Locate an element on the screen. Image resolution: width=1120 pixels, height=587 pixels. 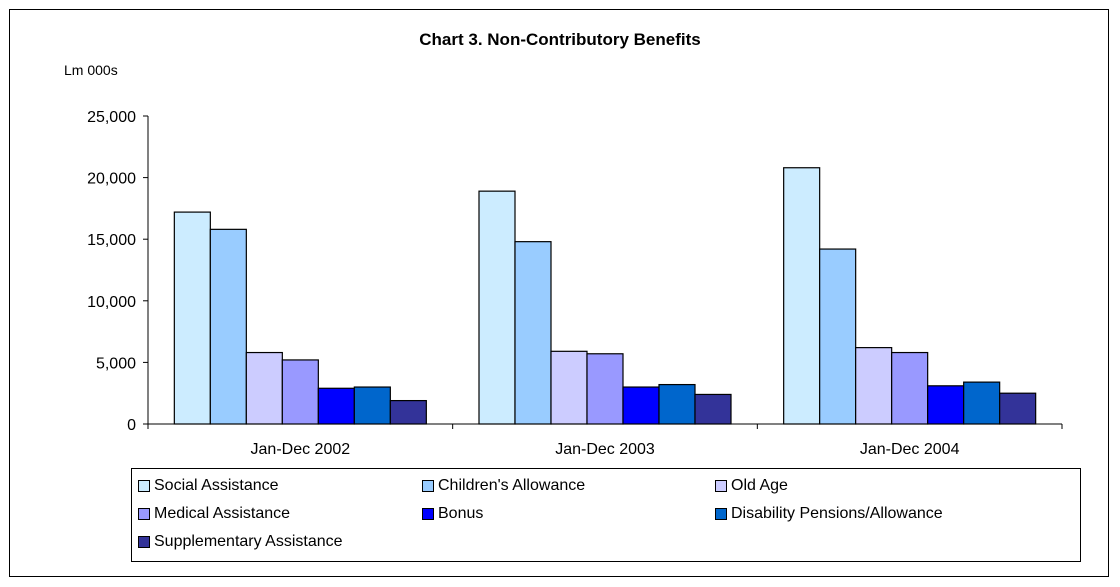
y-tick-label: 20,000 is located at coordinates (111, 179).